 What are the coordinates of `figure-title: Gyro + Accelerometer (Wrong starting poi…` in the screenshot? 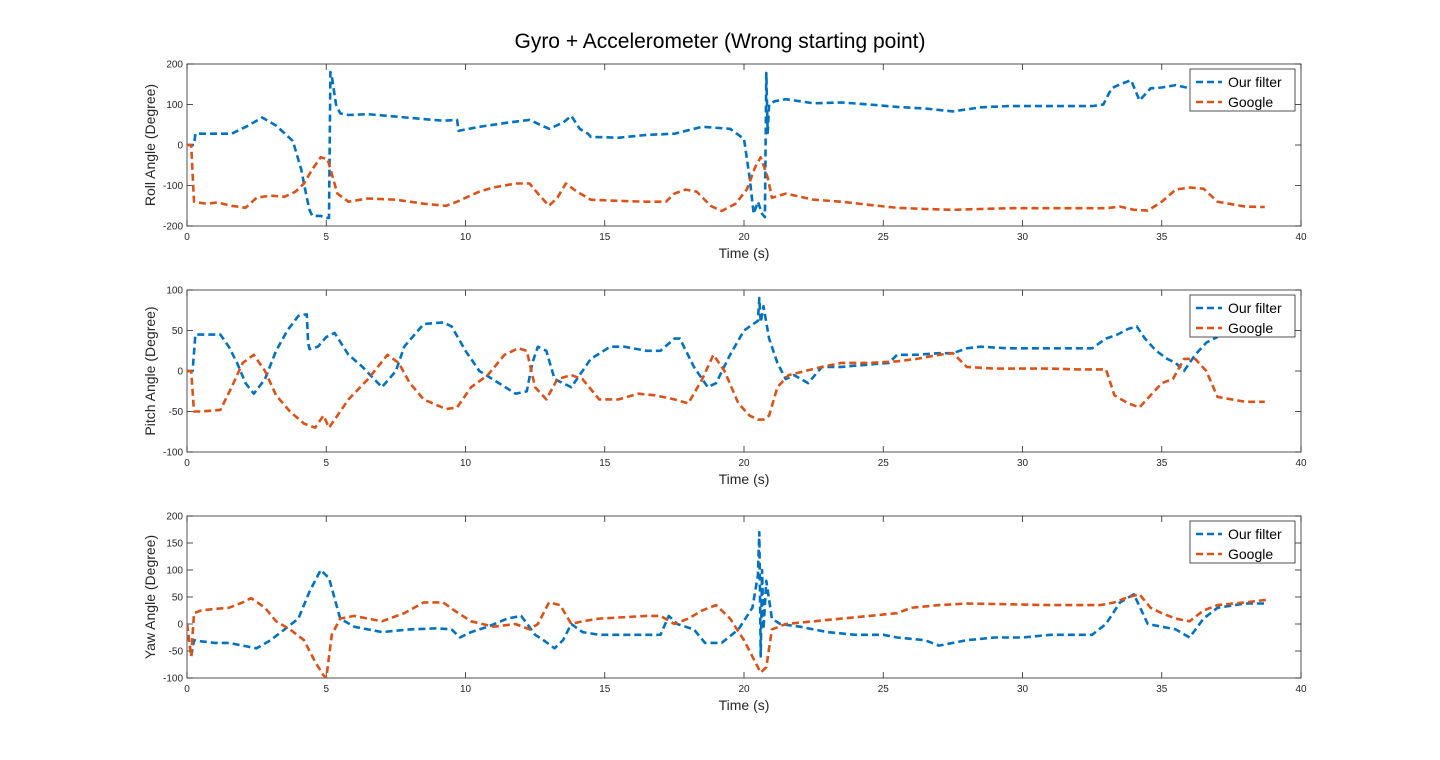 It's located at (719, 41).